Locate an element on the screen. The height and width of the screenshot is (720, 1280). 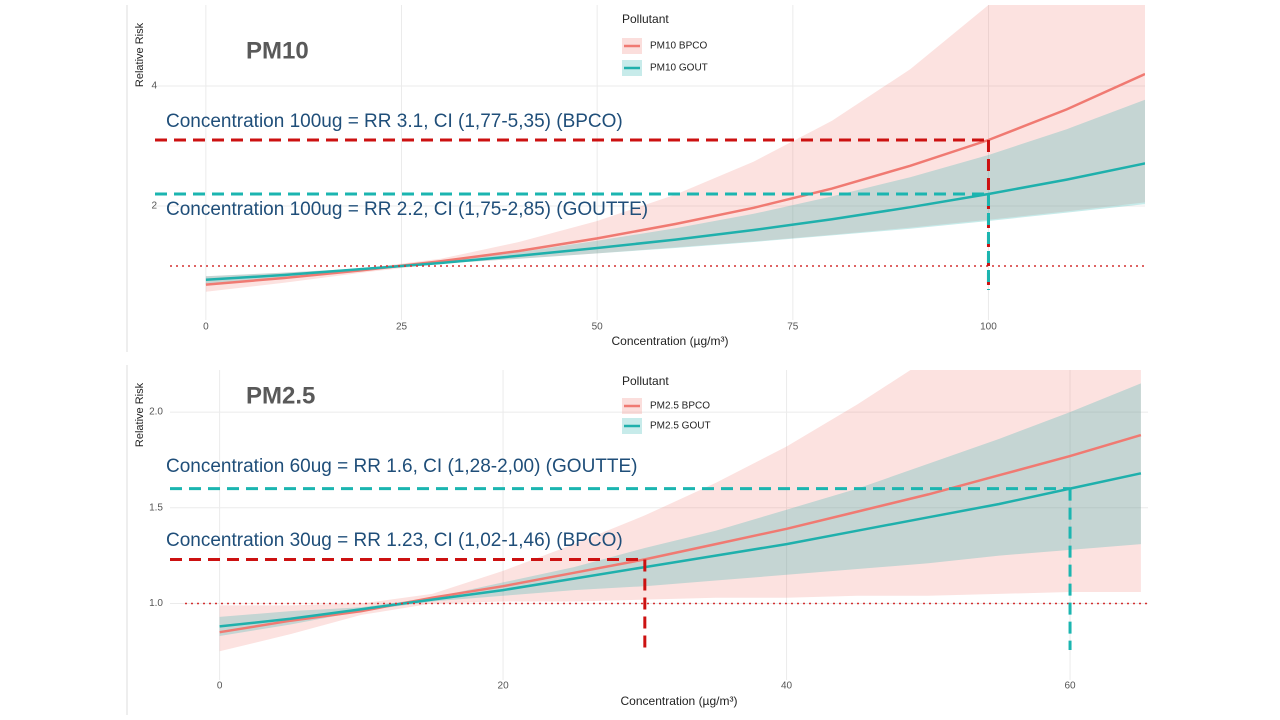
x-tick-label: 40 is located at coordinates (787, 686).